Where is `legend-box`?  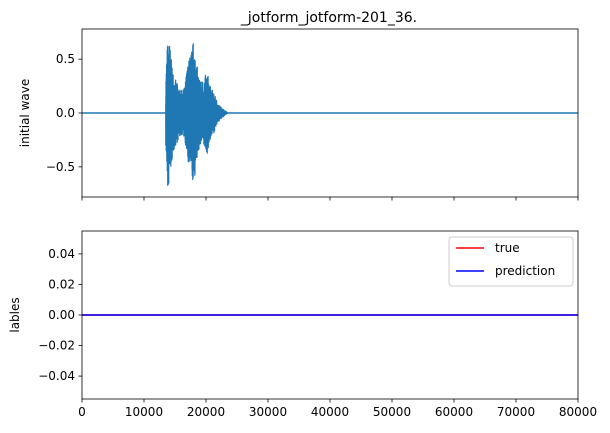
legend-box is located at coordinates (511, 261).